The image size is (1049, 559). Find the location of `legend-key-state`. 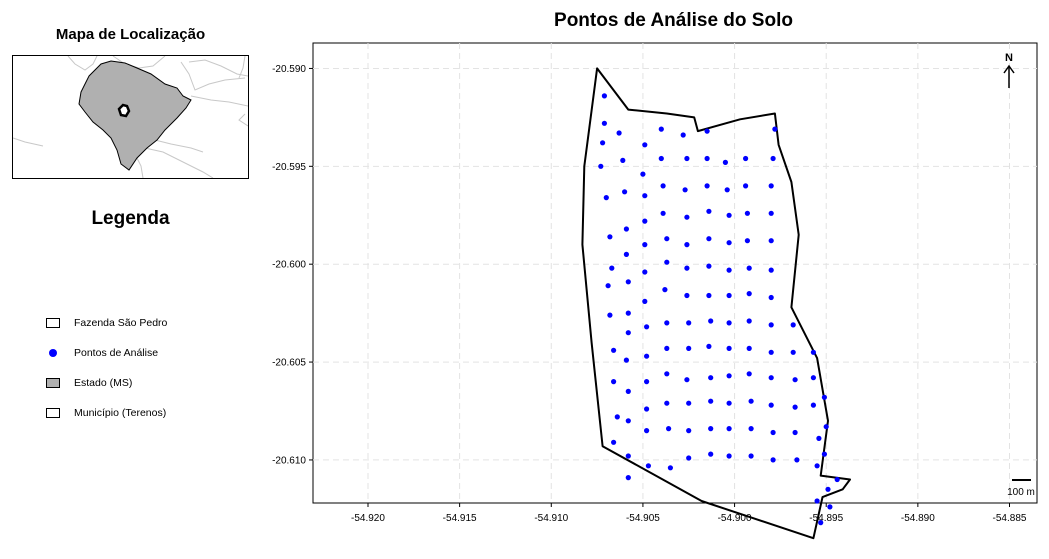

legend-key-state is located at coordinates (53, 383).